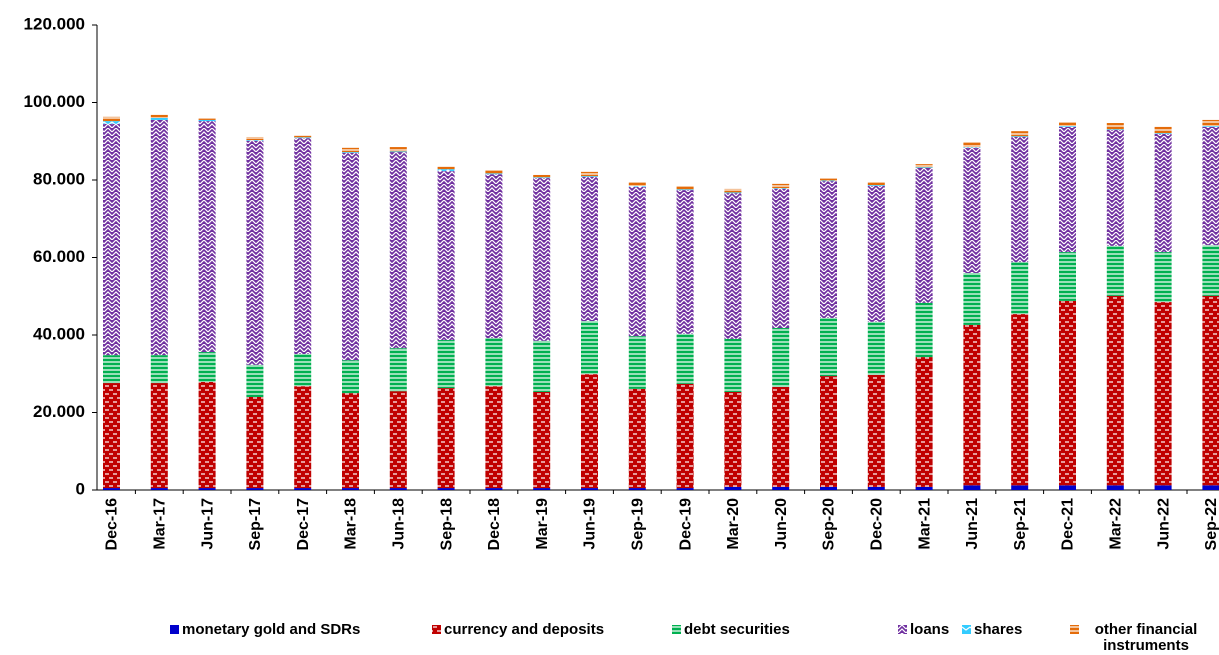  Describe the element at coordinates (255, 524) in the screenshot. I see `x-tick-label: Sep-17` at that location.